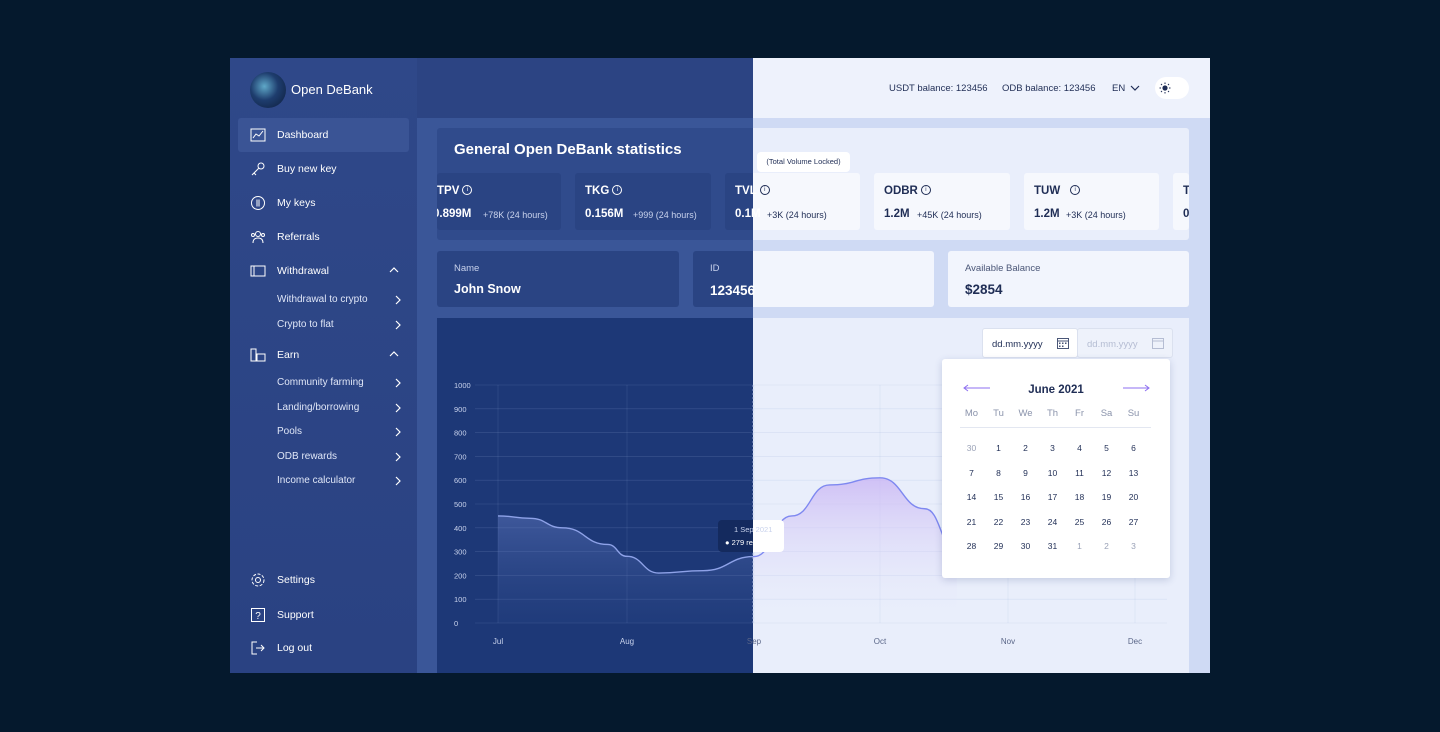 The height and width of the screenshot is (732, 1440). What do you see at coordinates (1068, 279) in the screenshot?
I see `balance-box: Available Balance $2854` at bounding box center [1068, 279].